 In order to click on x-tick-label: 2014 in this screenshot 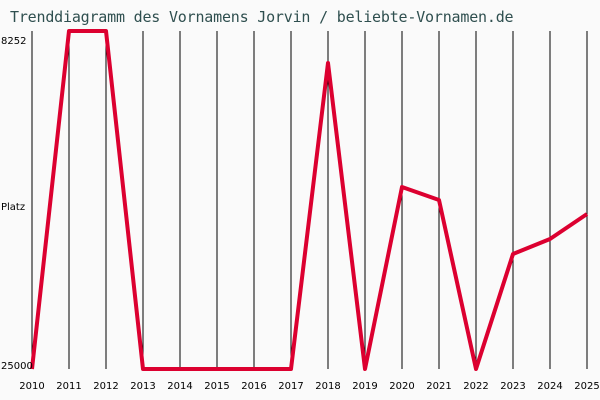, I will do `click(180, 386)`.